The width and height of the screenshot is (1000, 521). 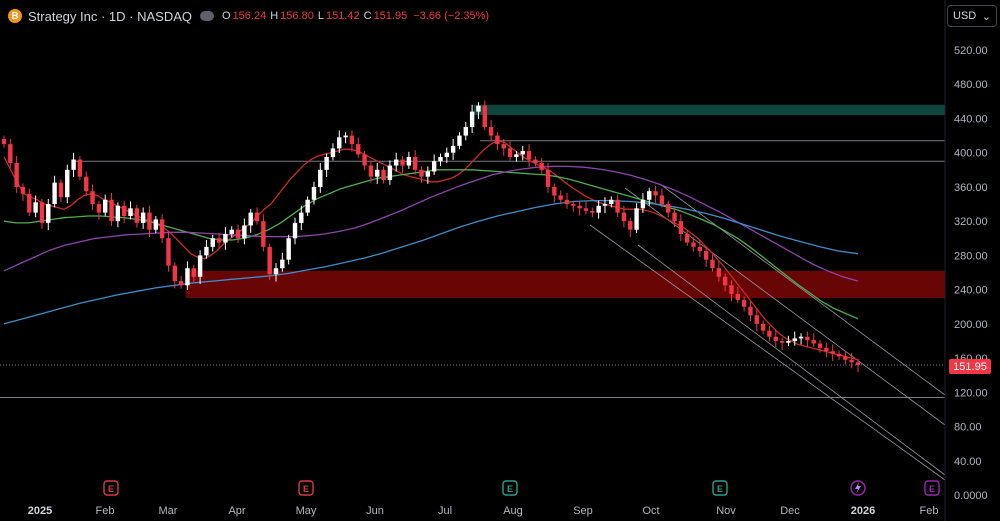 I want to click on currency-select: USD ⌄, so click(x=972, y=16).